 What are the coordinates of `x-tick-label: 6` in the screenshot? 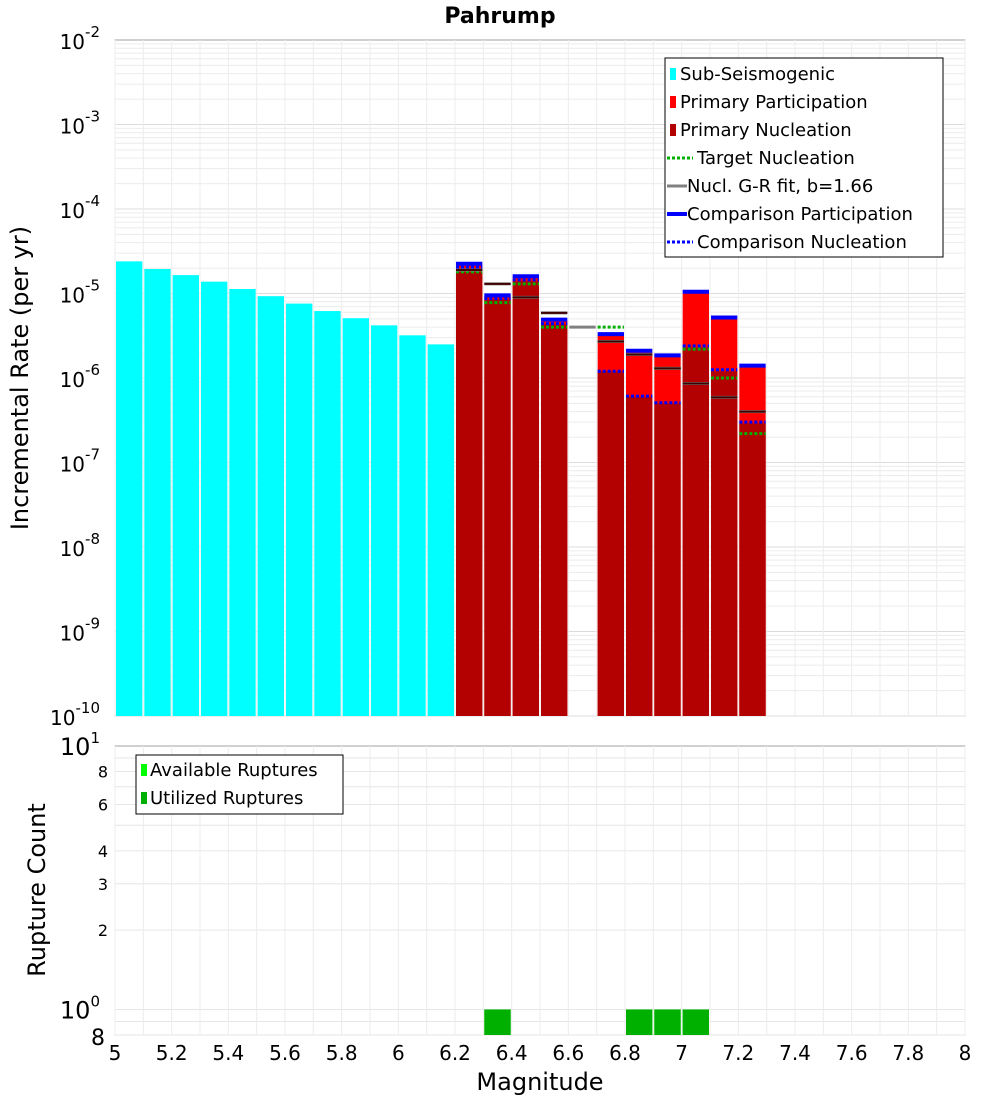 It's located at (398, 1053).